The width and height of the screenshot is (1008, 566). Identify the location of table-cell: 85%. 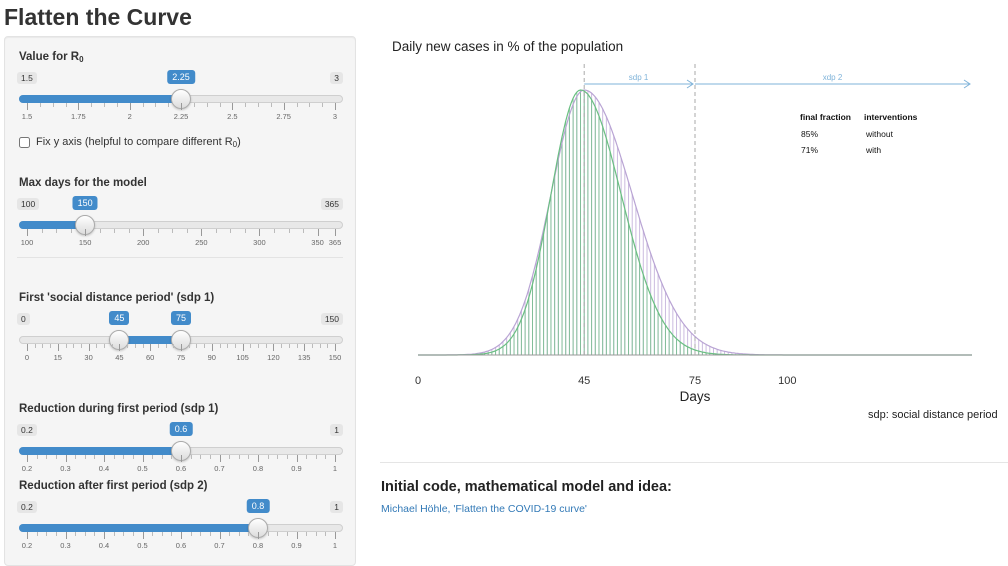
(809, 134).